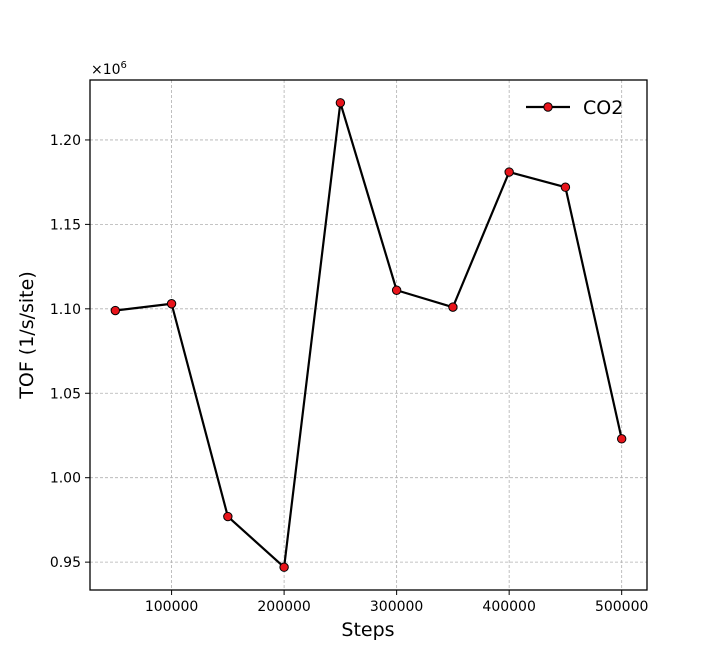  I want to click on legend: CO2, so click(574, 108).